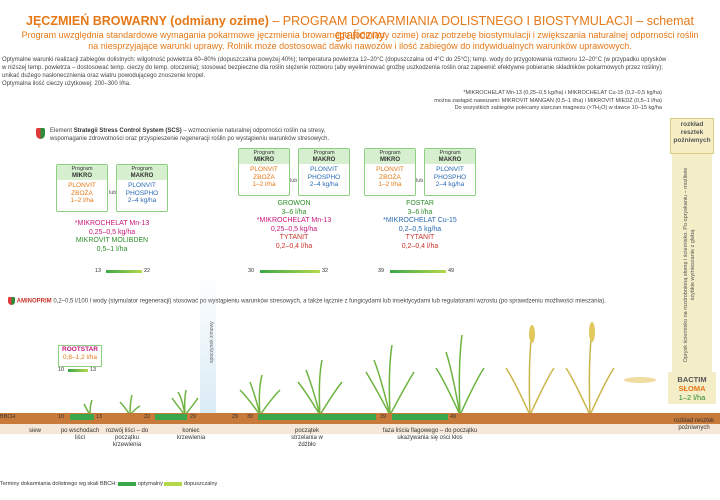  I want to click on stage-label: rozwój liści – do początku krzewienia, so click(127, 438).